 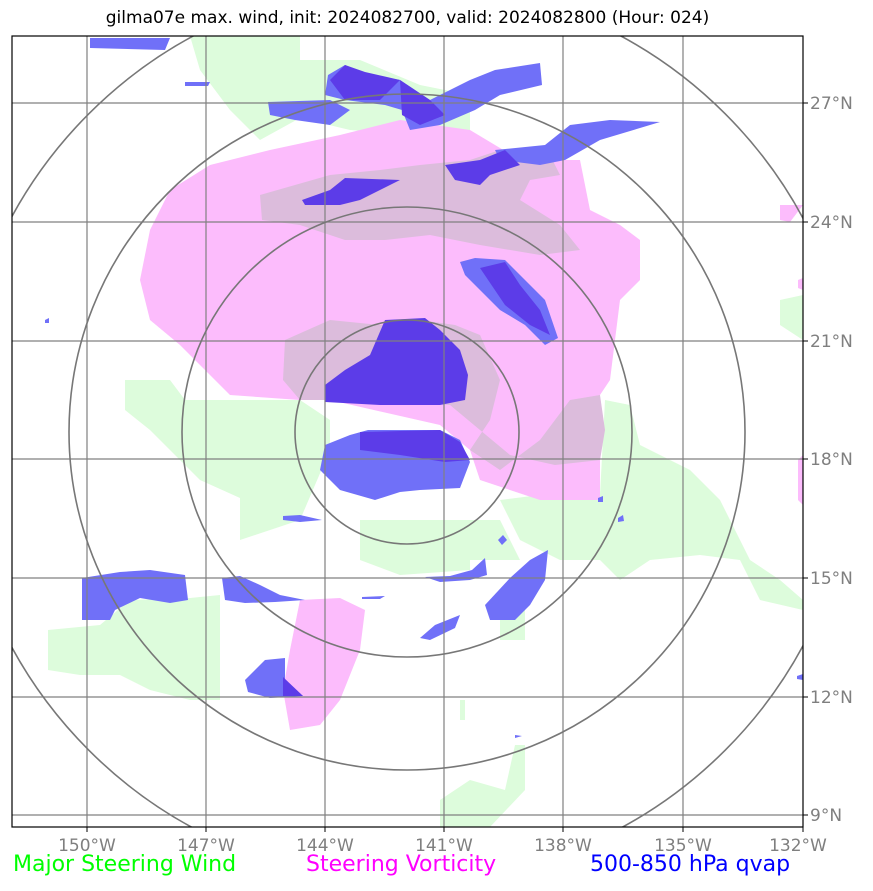 I want to click on lat-label-18n: 18°N, so click(x=831, y=460).